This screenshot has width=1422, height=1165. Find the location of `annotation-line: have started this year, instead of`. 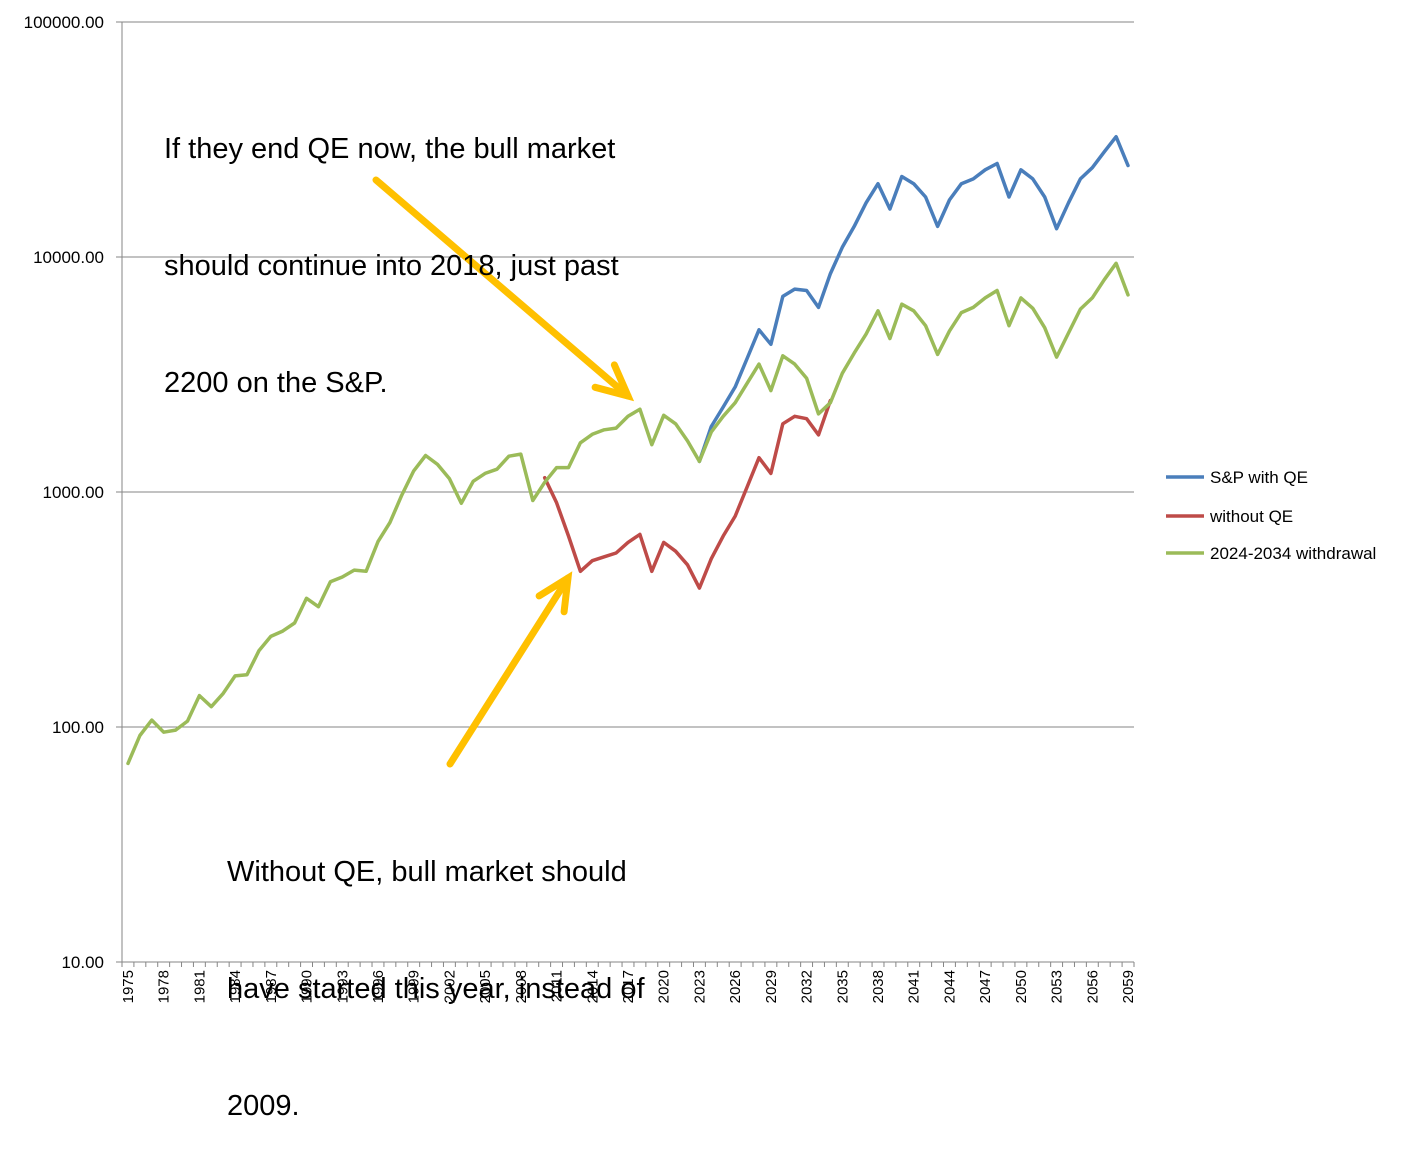

annotation-line: have started this year, instead of is located at coordinates (436, 989).